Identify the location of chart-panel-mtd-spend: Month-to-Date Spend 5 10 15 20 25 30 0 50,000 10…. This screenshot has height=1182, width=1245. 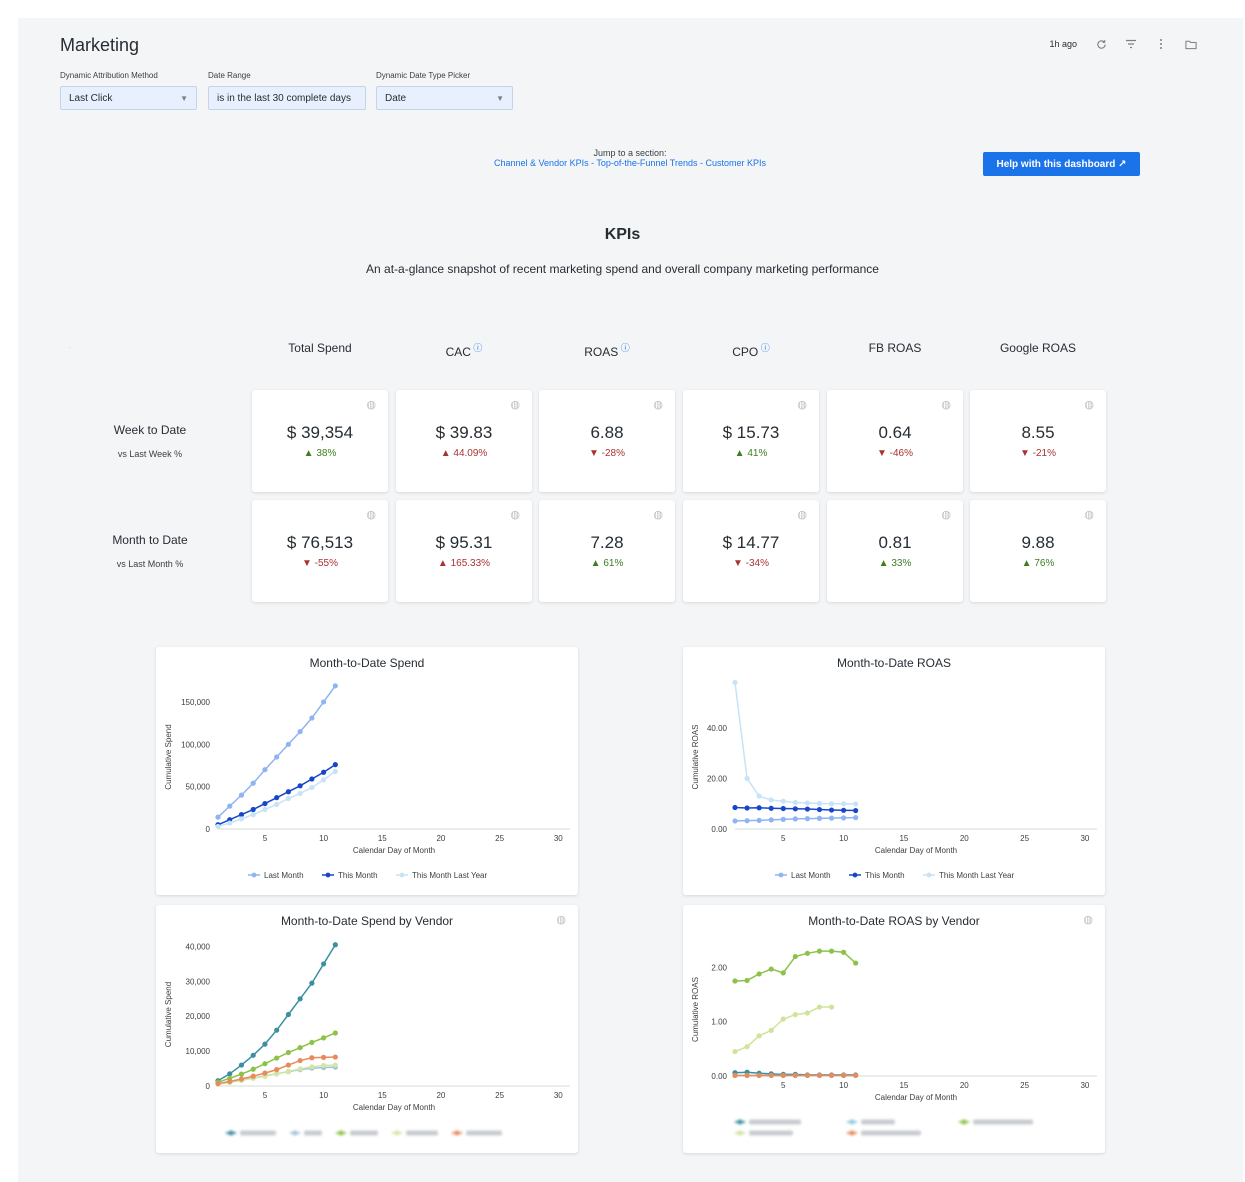
(367, 771).